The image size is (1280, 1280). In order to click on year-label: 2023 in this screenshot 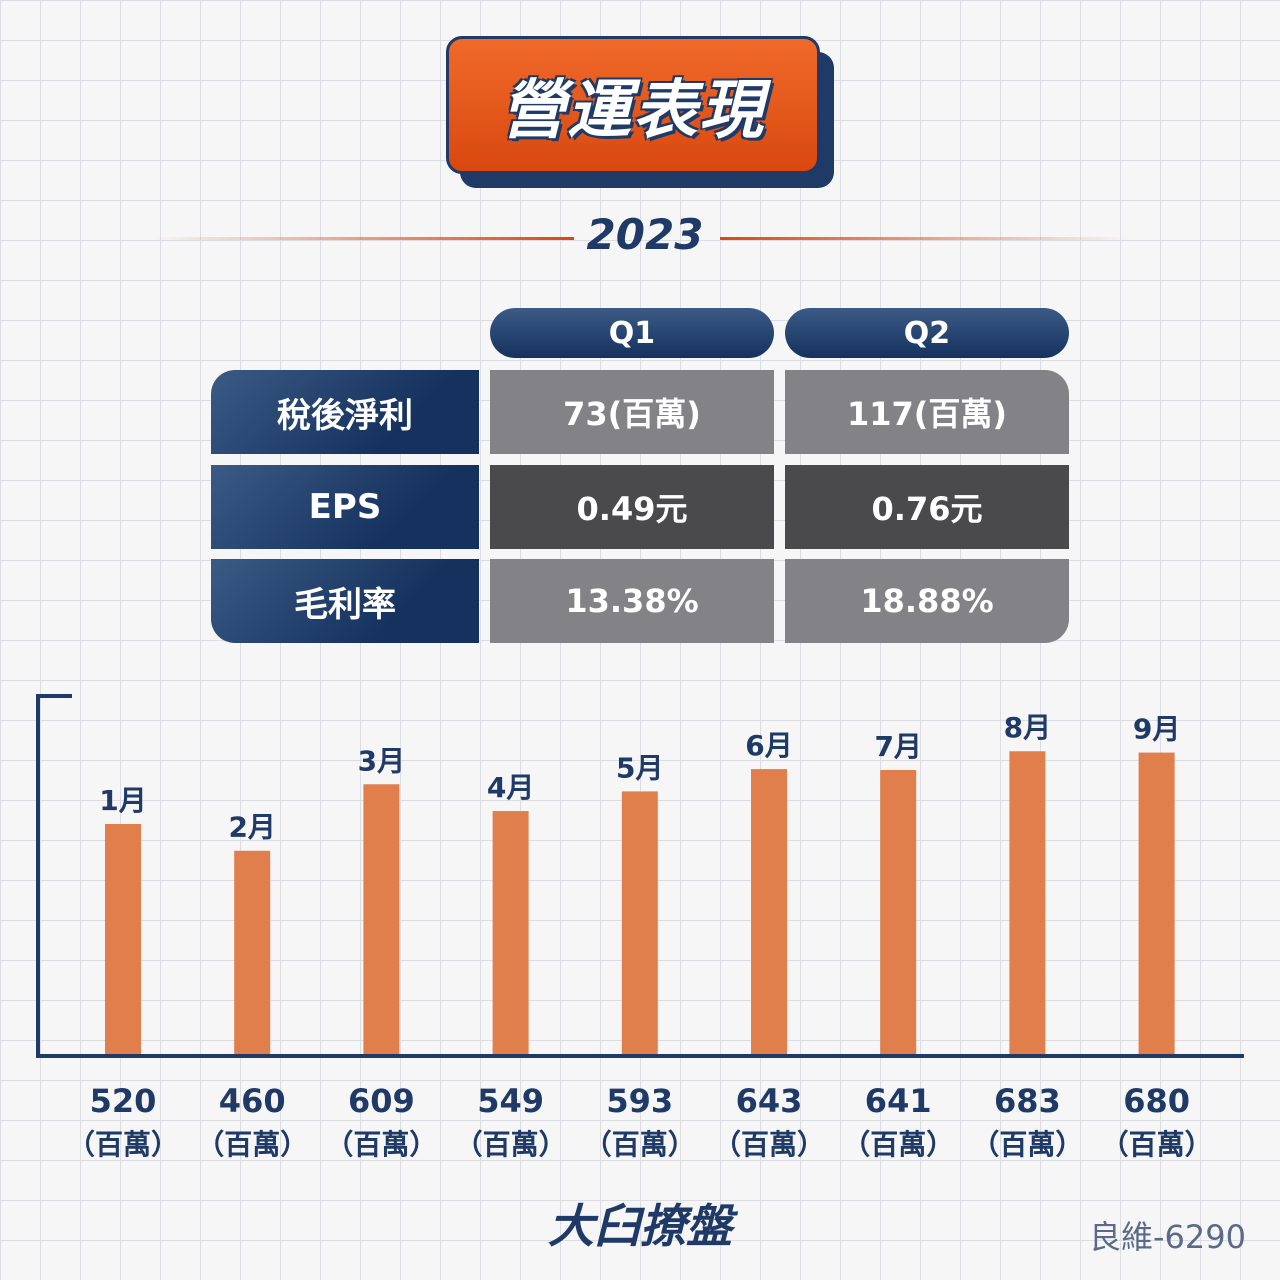, I will do `click(645, 234)`.